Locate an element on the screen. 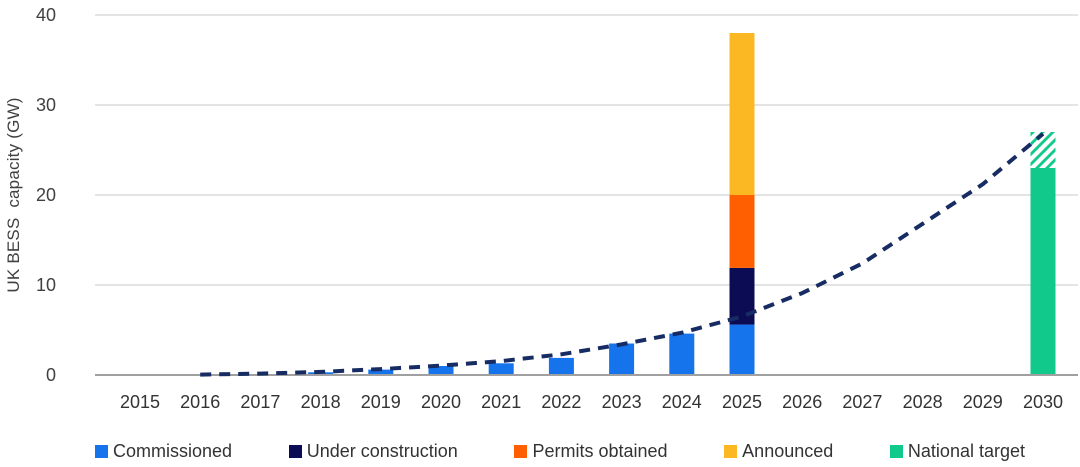 The image size is (1080, 467). x-tick-2026: 2026 is located at coordinates (802, 402).